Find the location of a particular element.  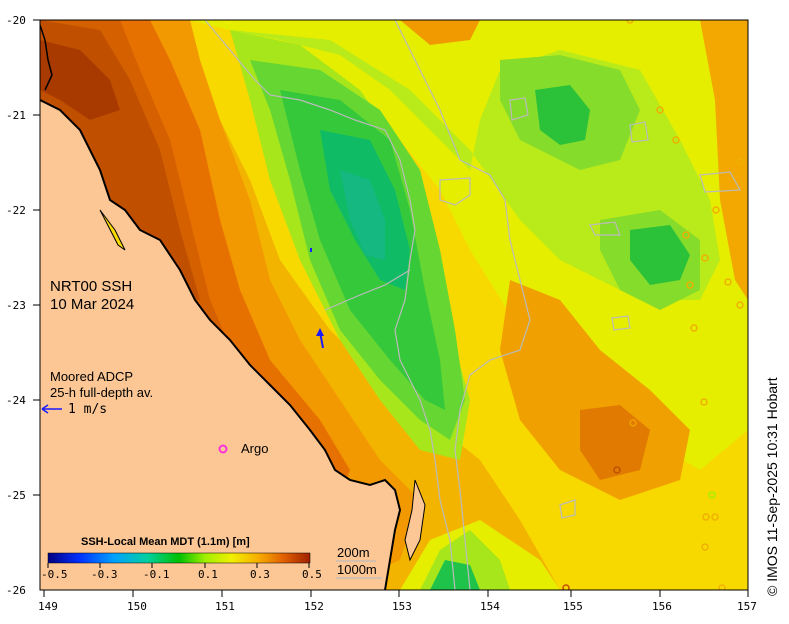

adcp-scale-label: 1 m/s is located at coordinates (88, 409).